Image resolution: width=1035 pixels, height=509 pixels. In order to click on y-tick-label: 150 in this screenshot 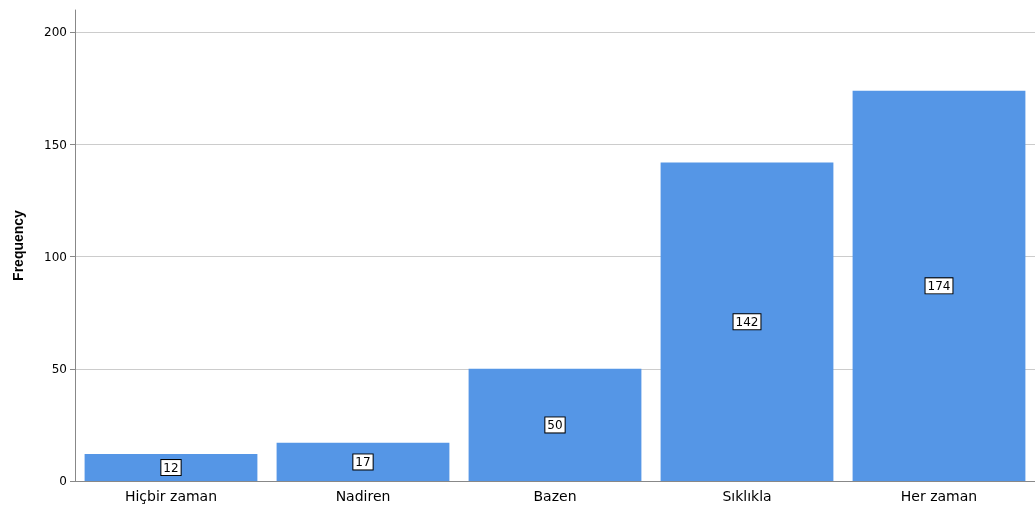, I will do `click(55, 144)`.